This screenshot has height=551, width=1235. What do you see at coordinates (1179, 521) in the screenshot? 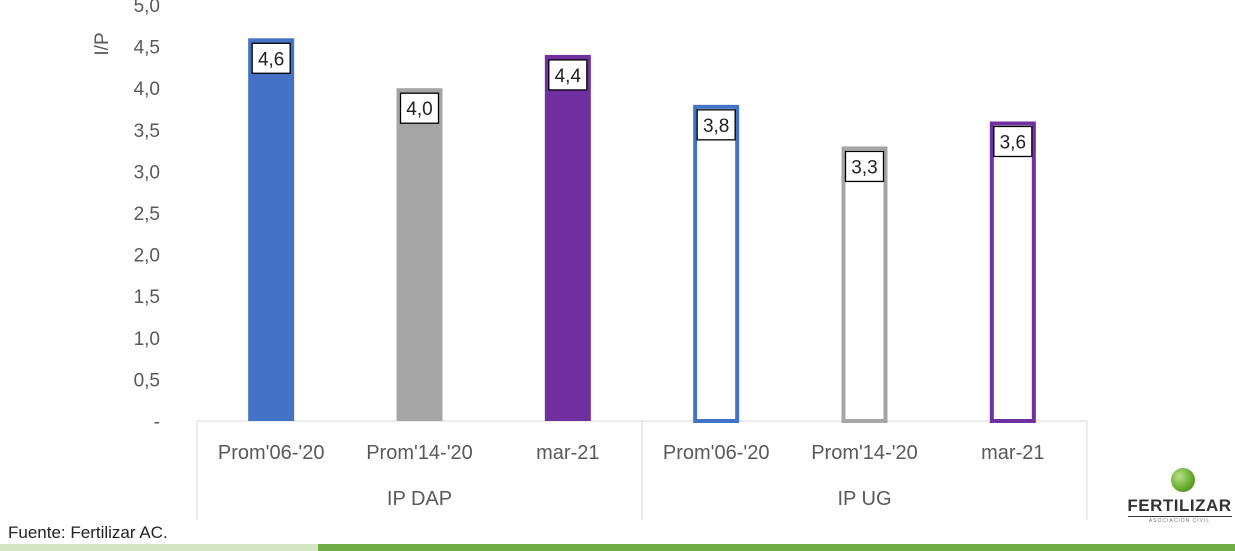
I see `logo-subtitle: ASOCIACION CIVIL` at bounding box center [1179, 521].